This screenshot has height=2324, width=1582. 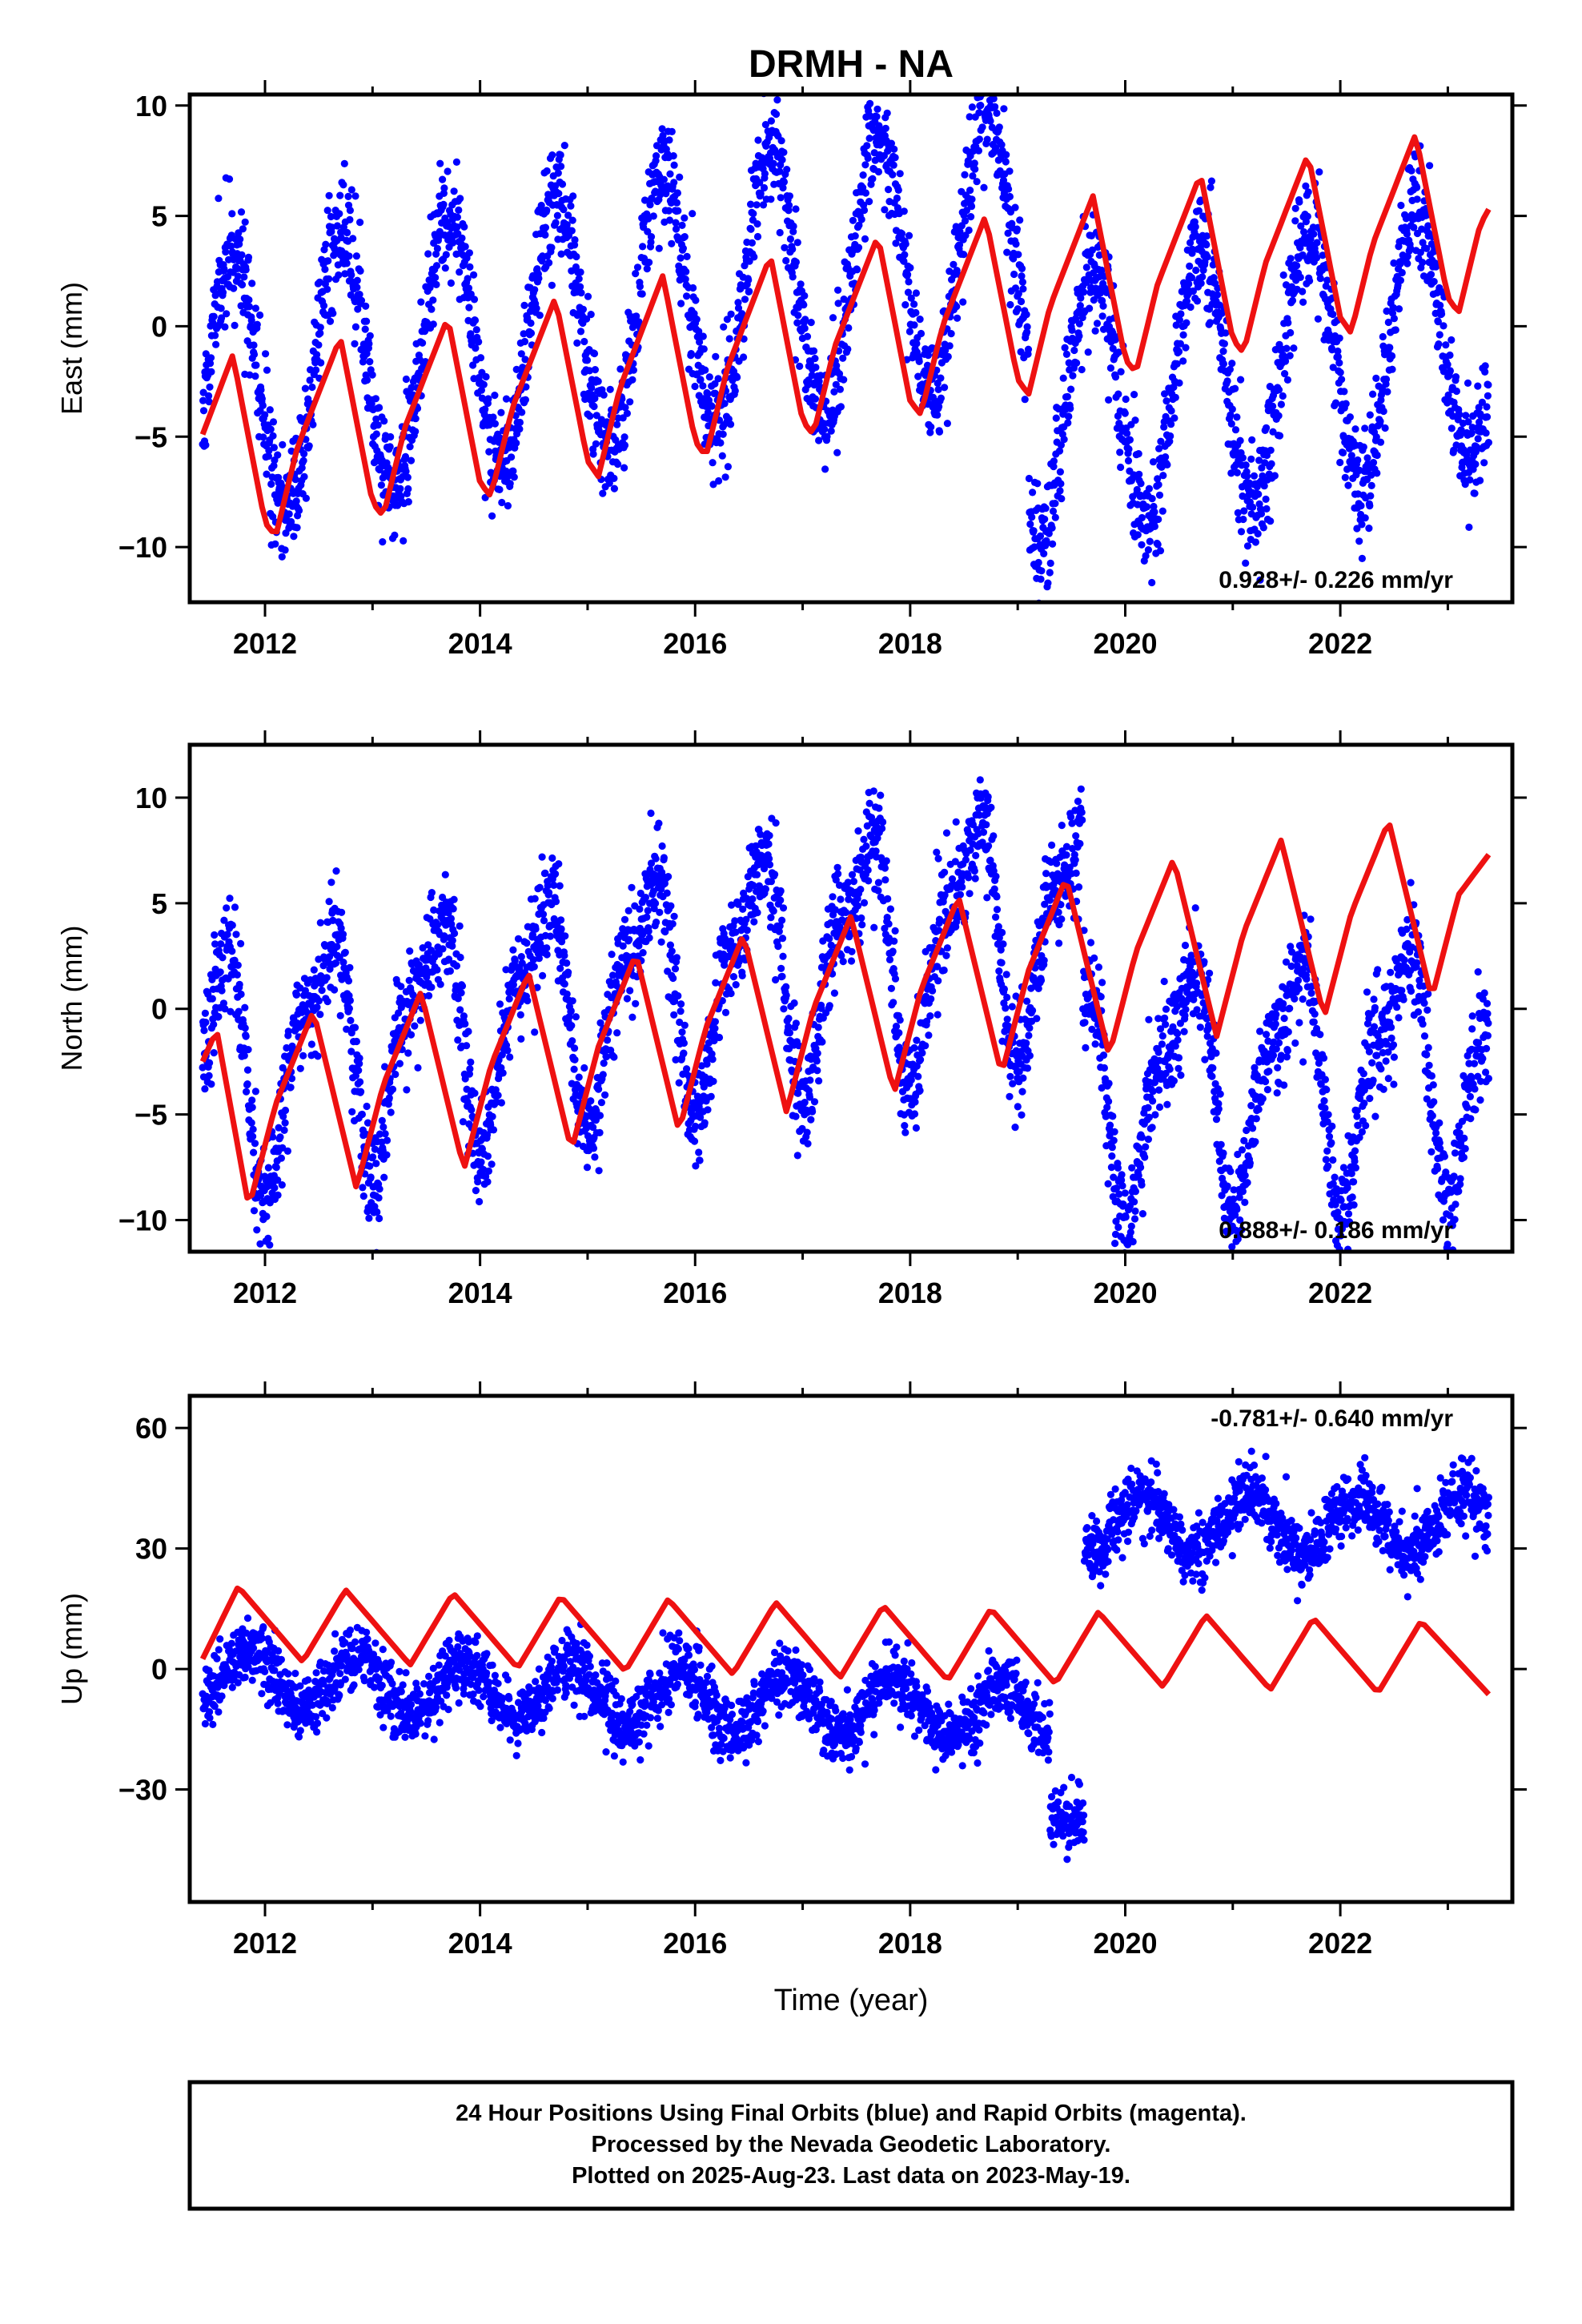 I want to click on east-x-tick-label: 2022, so click(x=1340, y=644).